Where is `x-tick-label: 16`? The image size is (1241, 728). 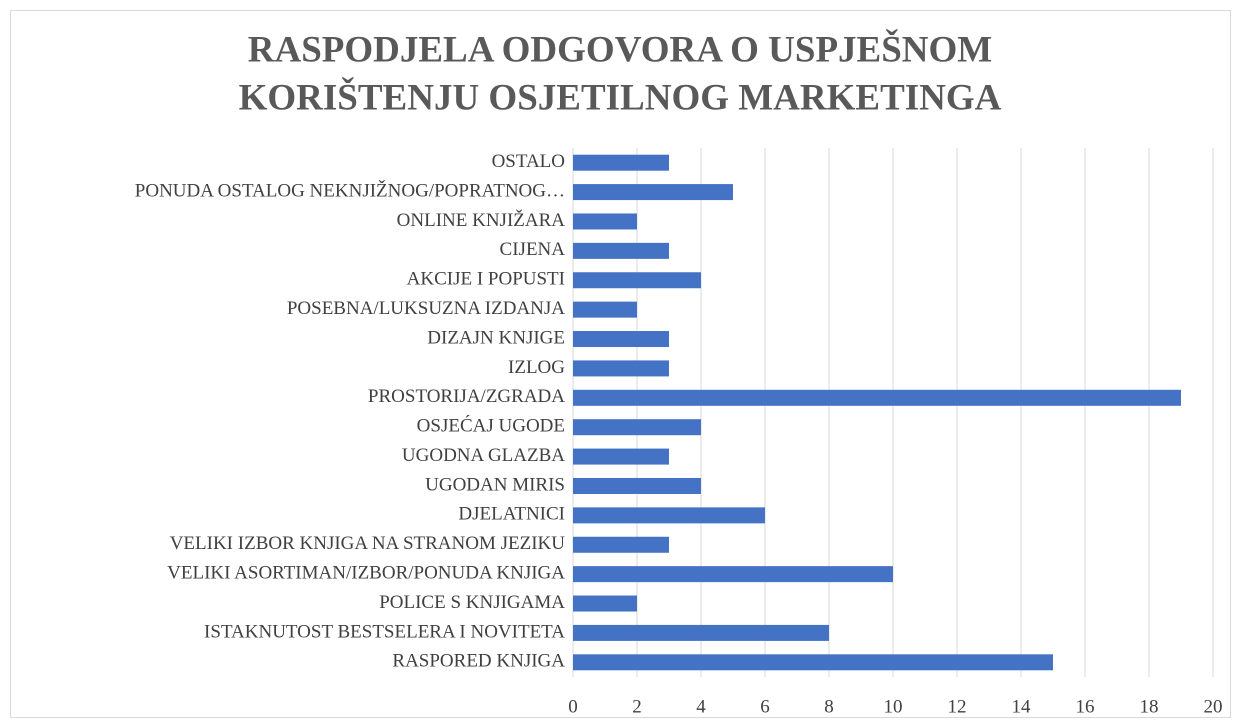 x-tick-label: 16 is located at coordinates (1085, 706).